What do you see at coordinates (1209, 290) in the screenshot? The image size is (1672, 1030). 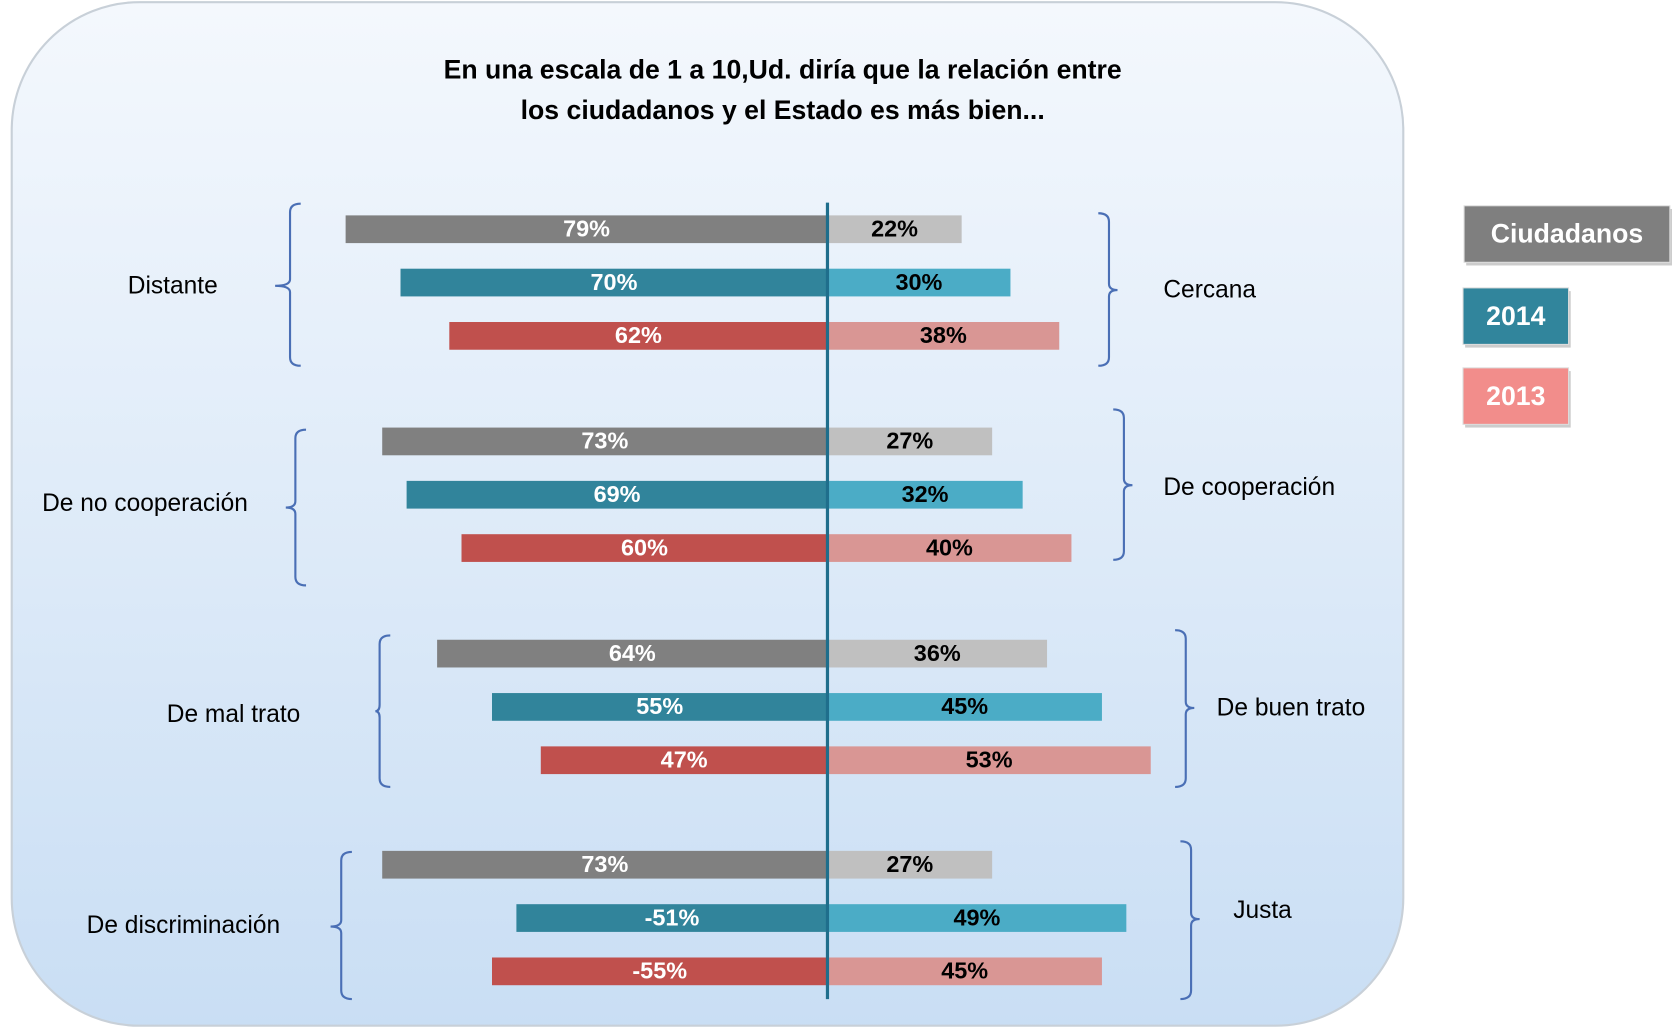 I see `group-label-right: Cercana` at bounding box center [1209, 290].